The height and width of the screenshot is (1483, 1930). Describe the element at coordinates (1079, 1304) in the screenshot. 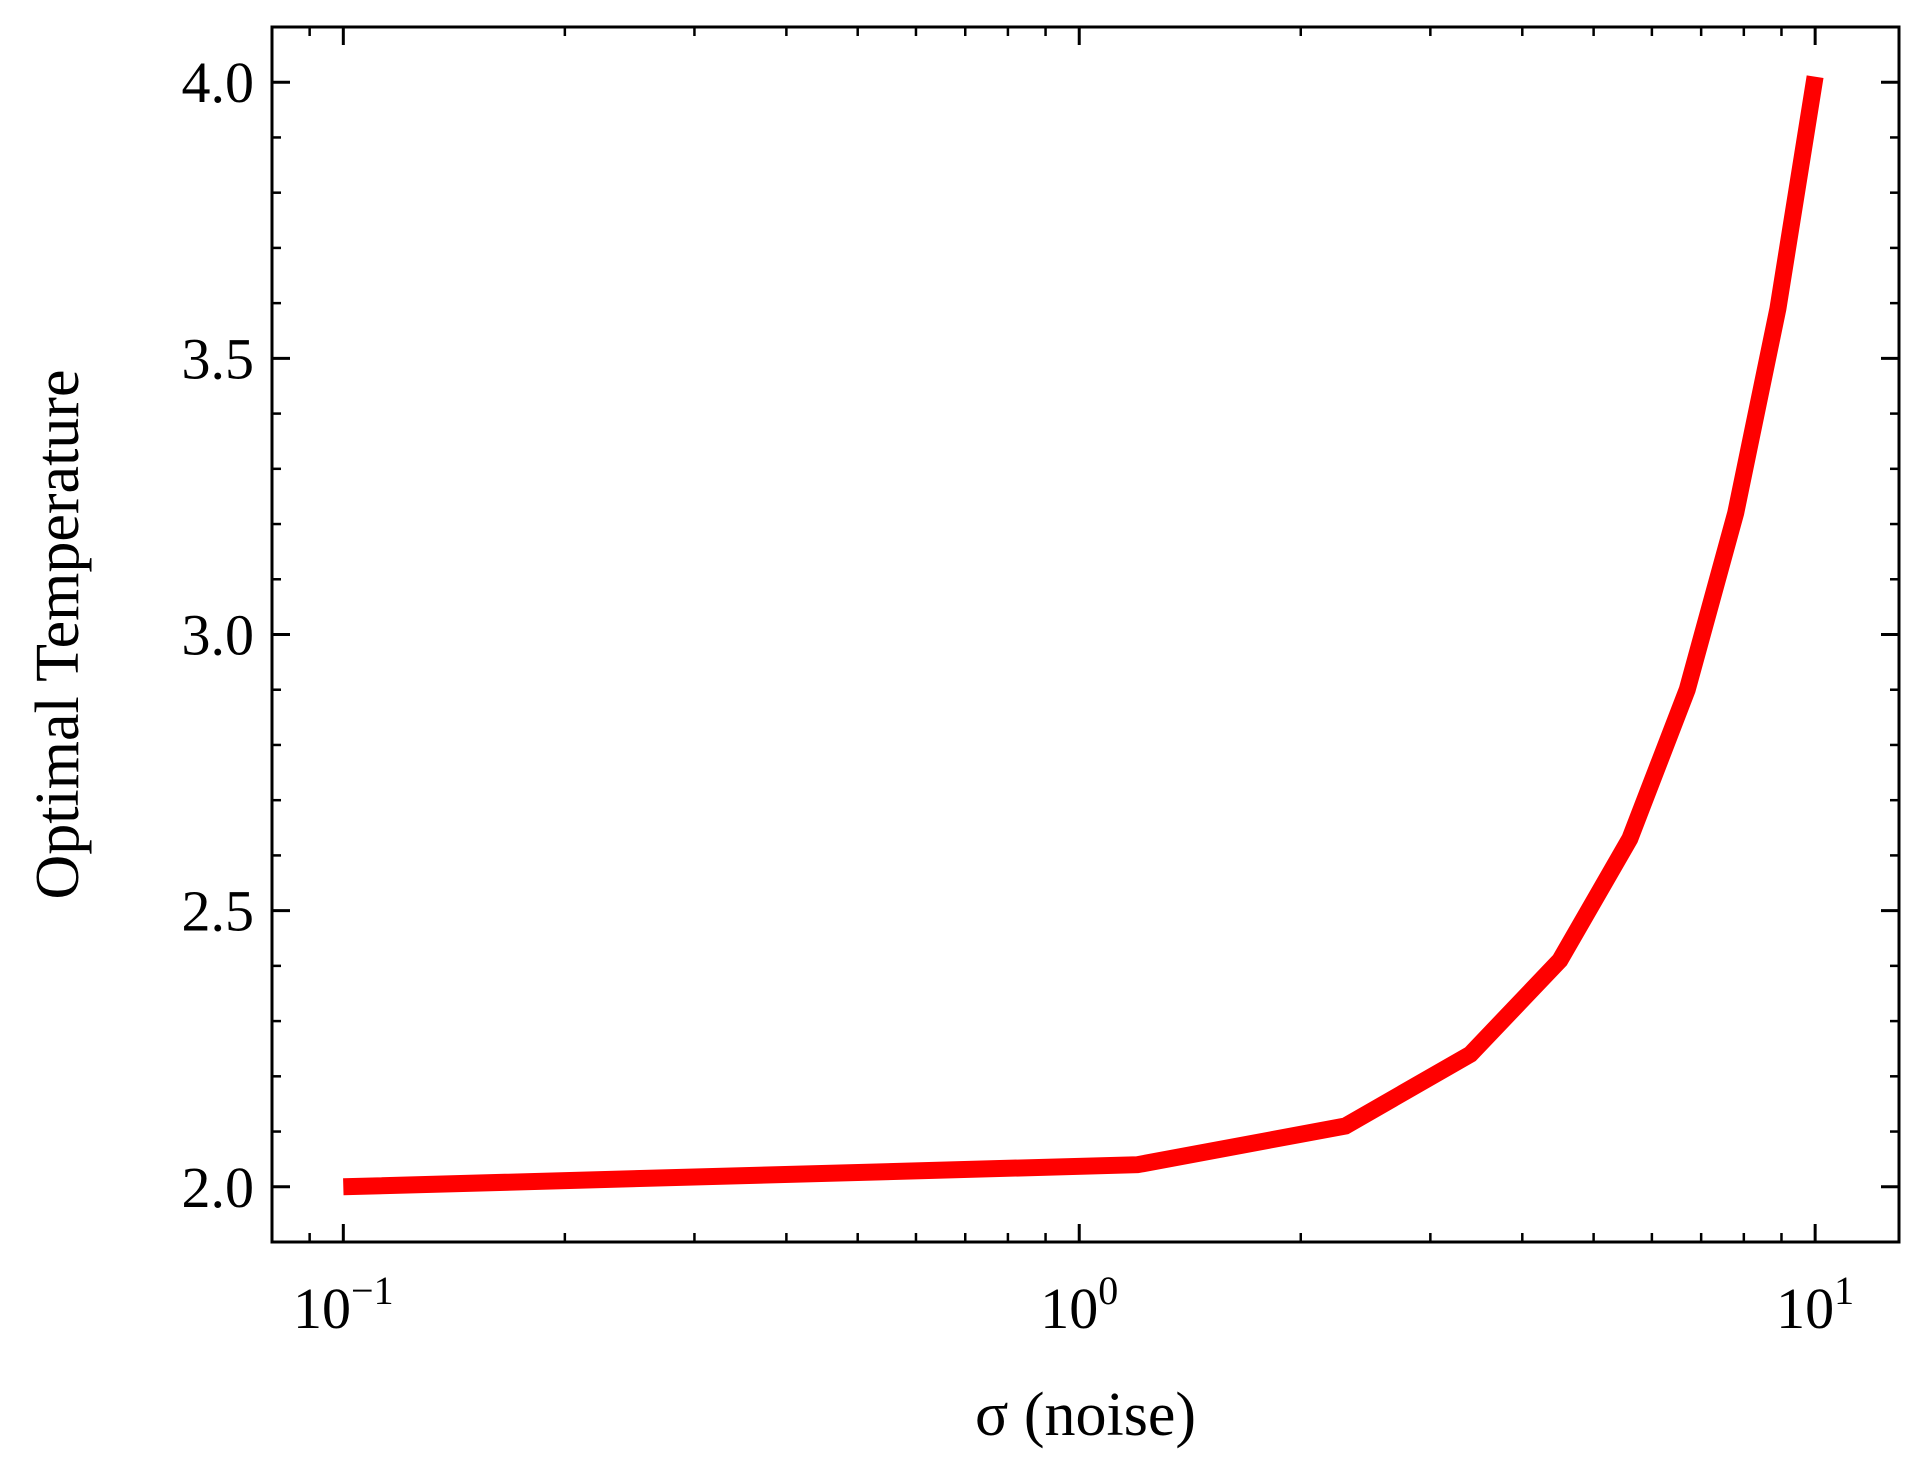

I see `x-tick-label: 10⁰` at that location.